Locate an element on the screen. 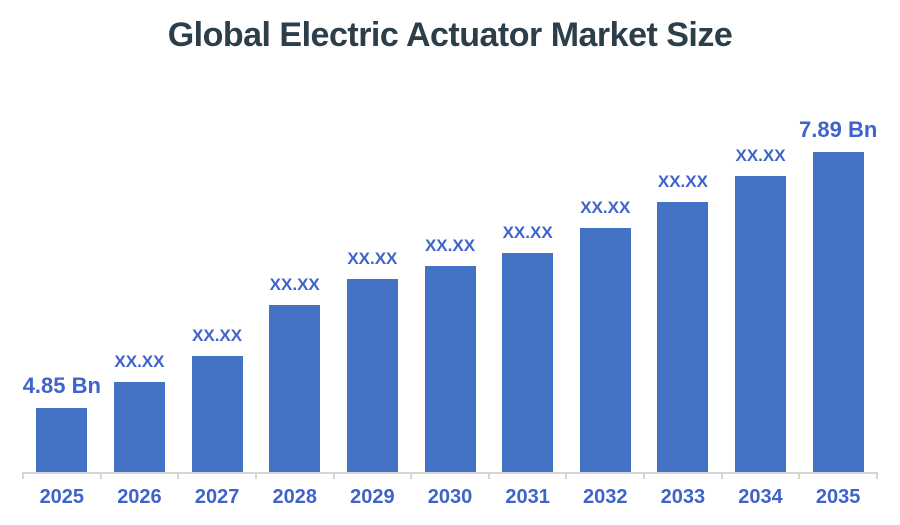  bar-value-label-2025: 4.85 Bn is located at coordinates (61, 385).